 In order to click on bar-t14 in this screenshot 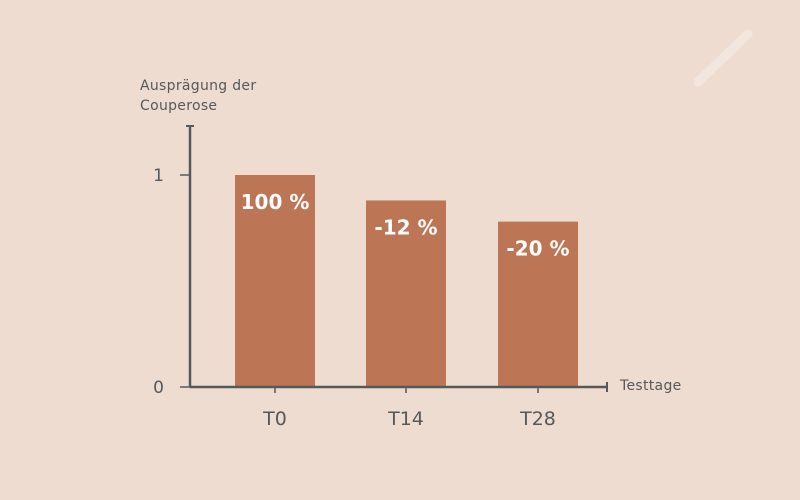, I will do `click(406, 293)`.